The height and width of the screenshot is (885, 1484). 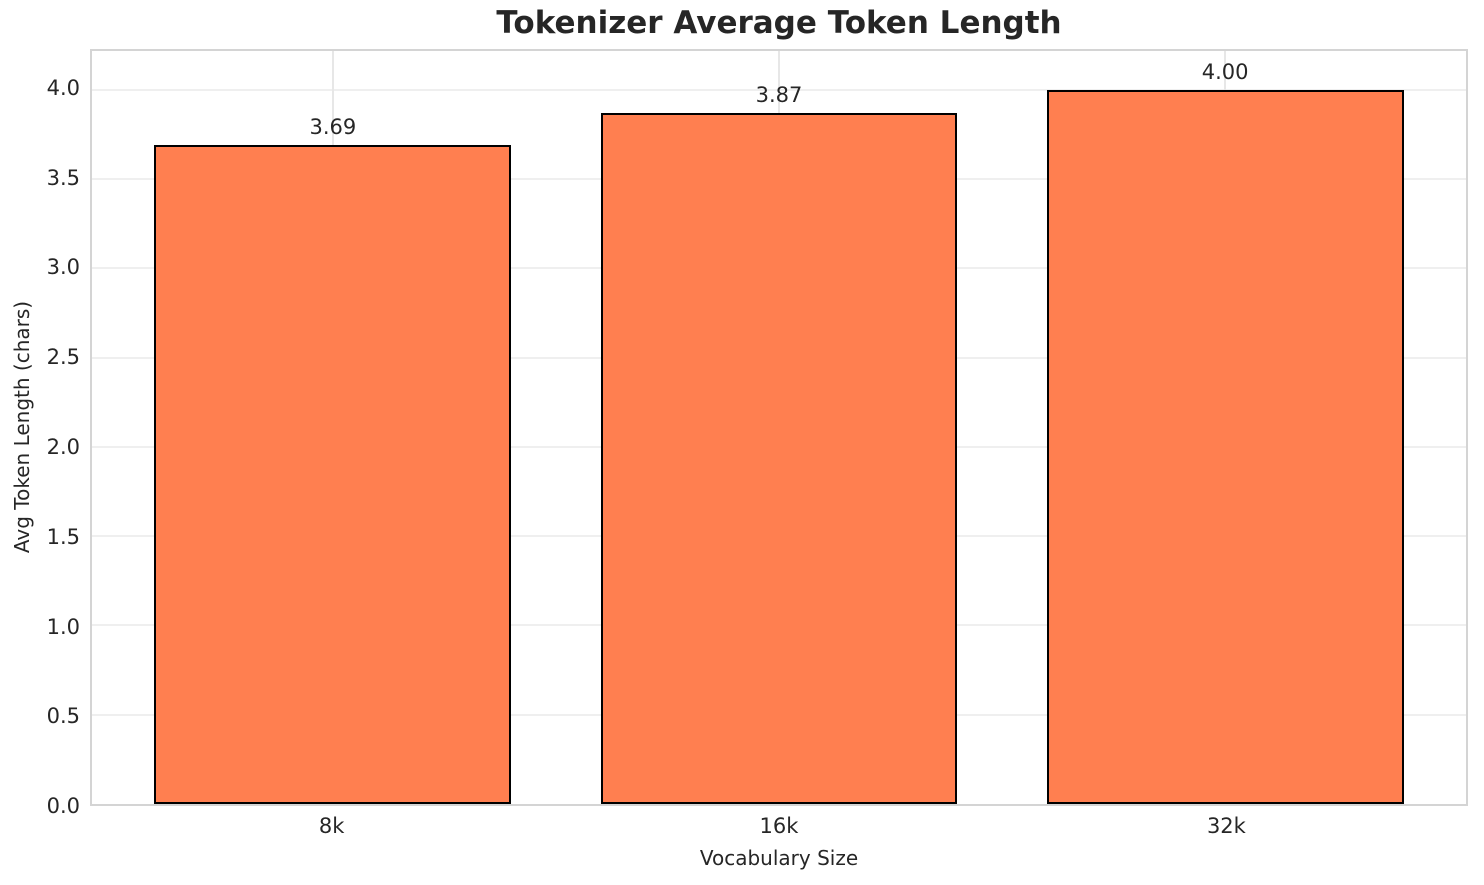 What do you see at coordinates (333, 127) in the screenshot?
I see `bar-value-label: 3.69` at bounding box center [333, 127].